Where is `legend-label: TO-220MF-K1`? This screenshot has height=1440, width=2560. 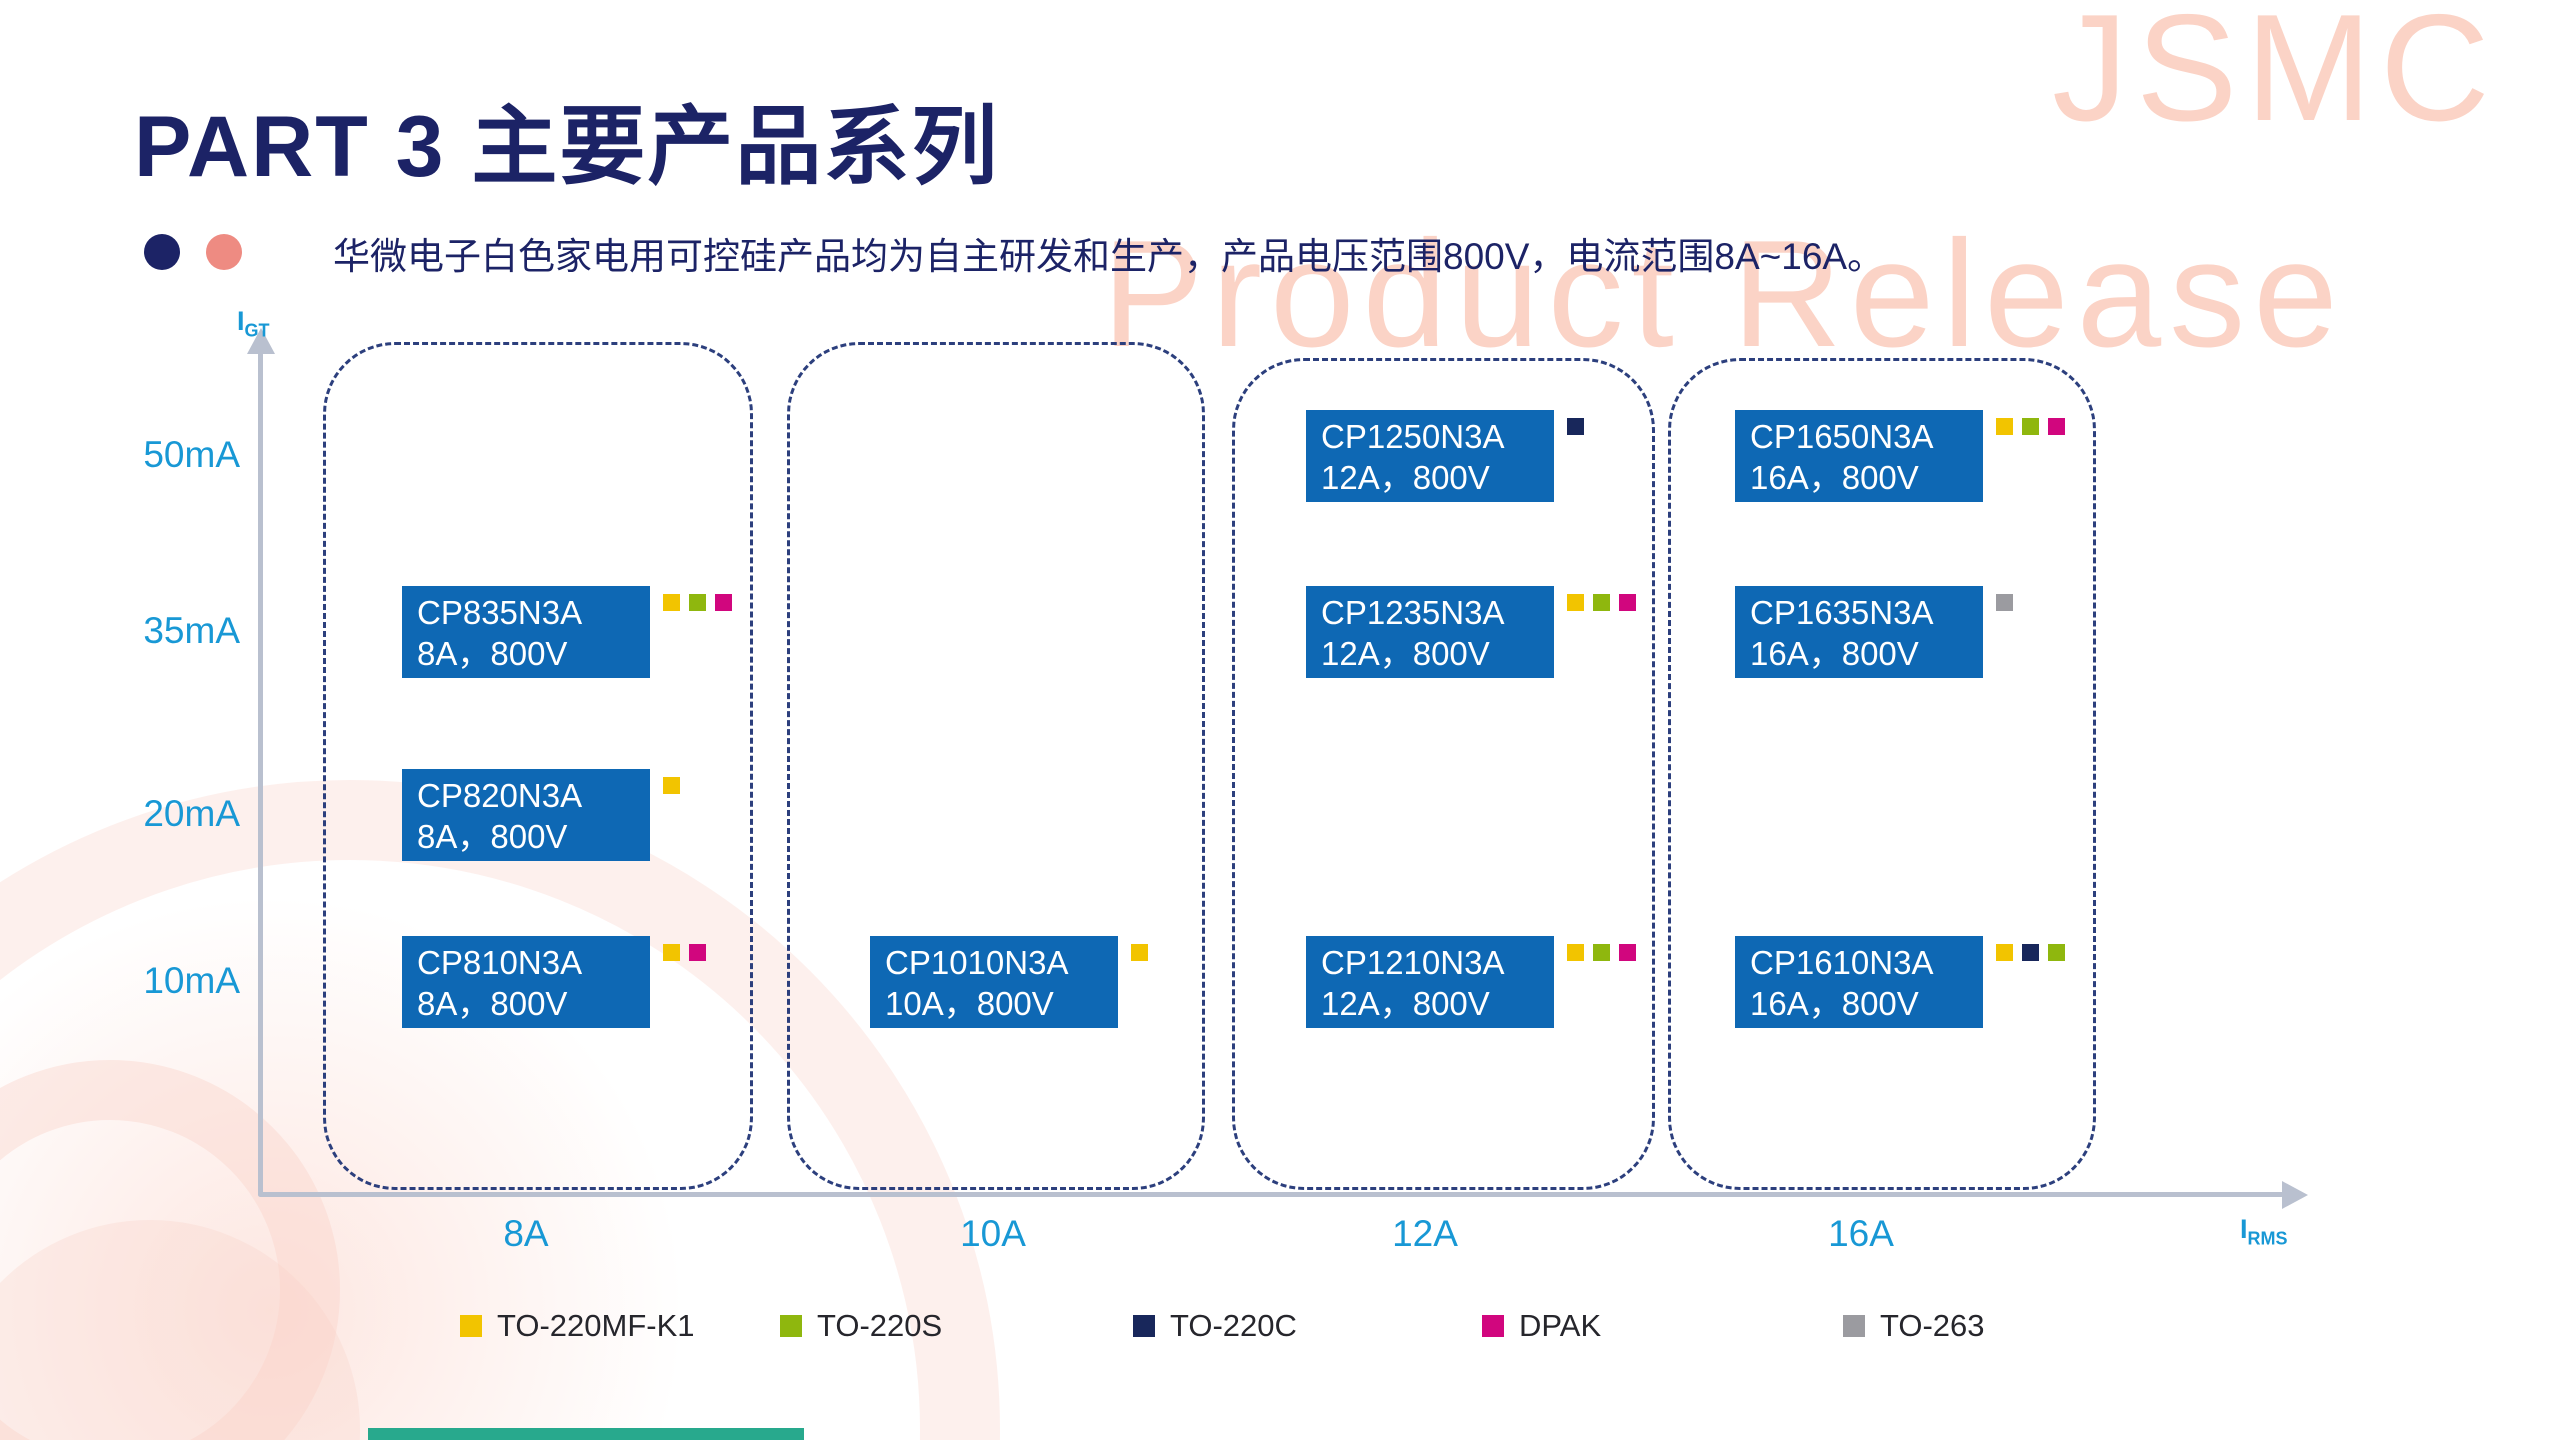
legend-label: TO-220MF-K1 is located at coordinates (596, 1325).